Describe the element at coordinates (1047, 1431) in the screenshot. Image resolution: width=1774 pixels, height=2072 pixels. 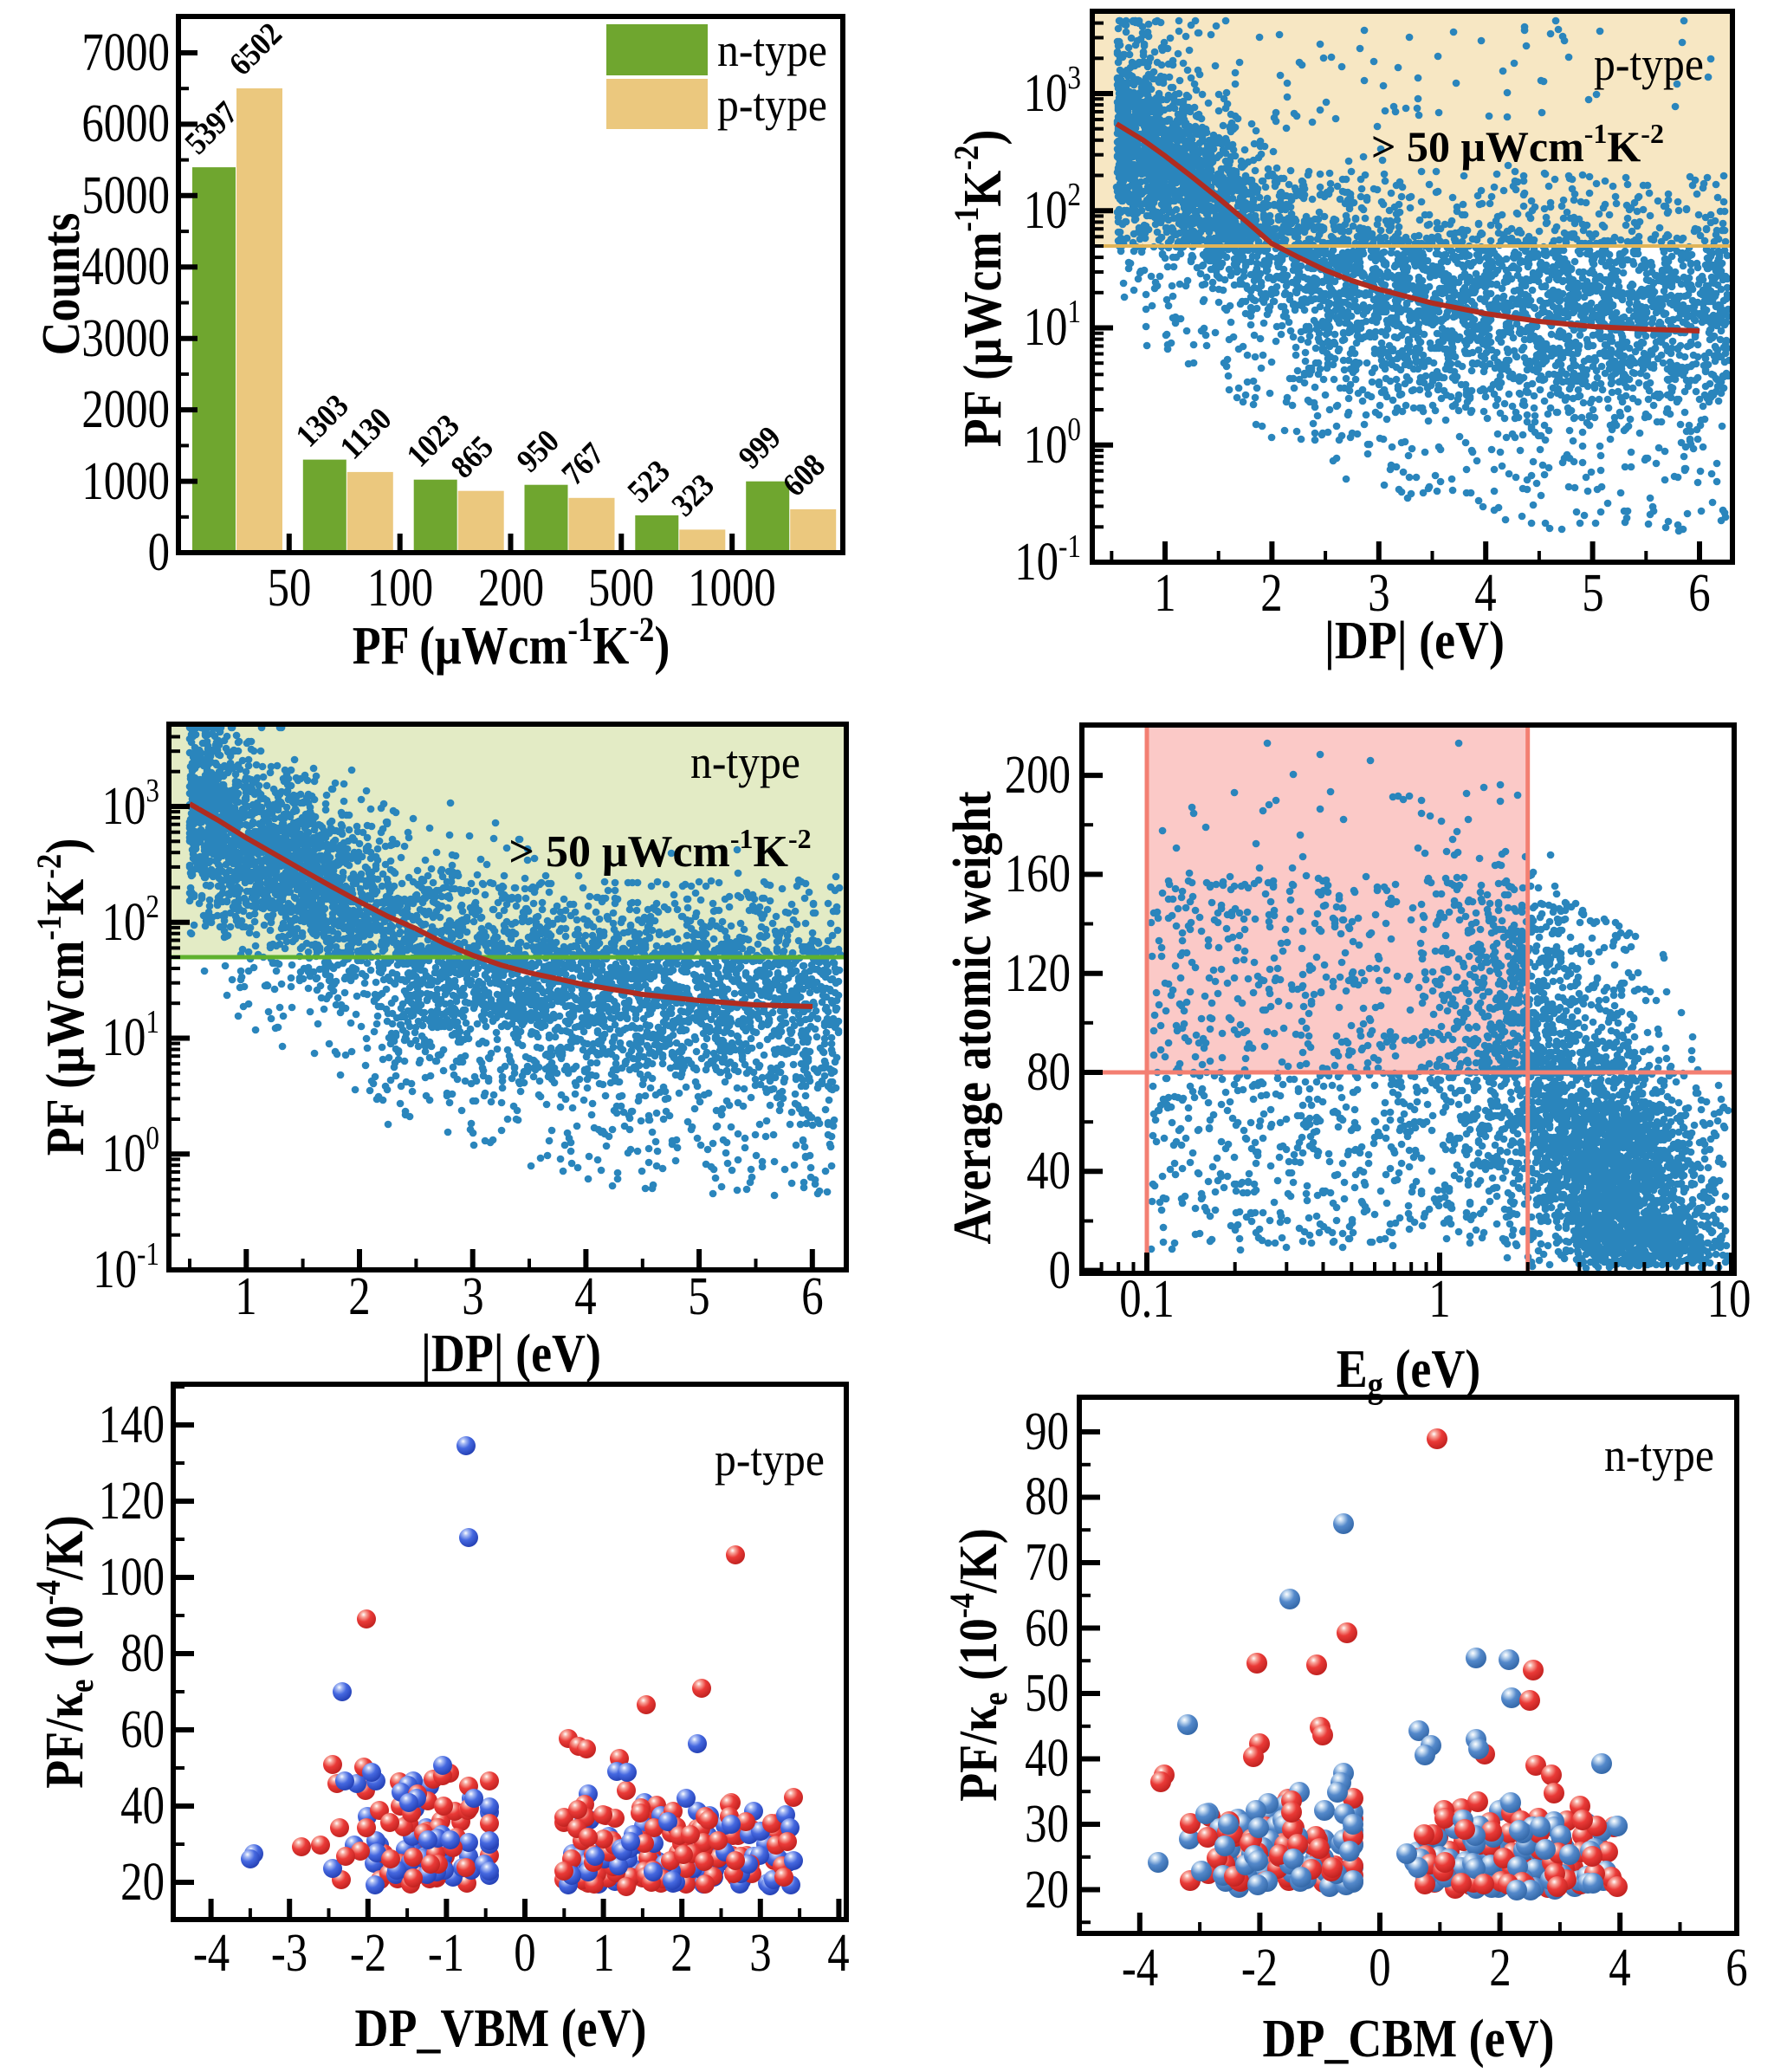
I see `svg-text: 90` at that location.